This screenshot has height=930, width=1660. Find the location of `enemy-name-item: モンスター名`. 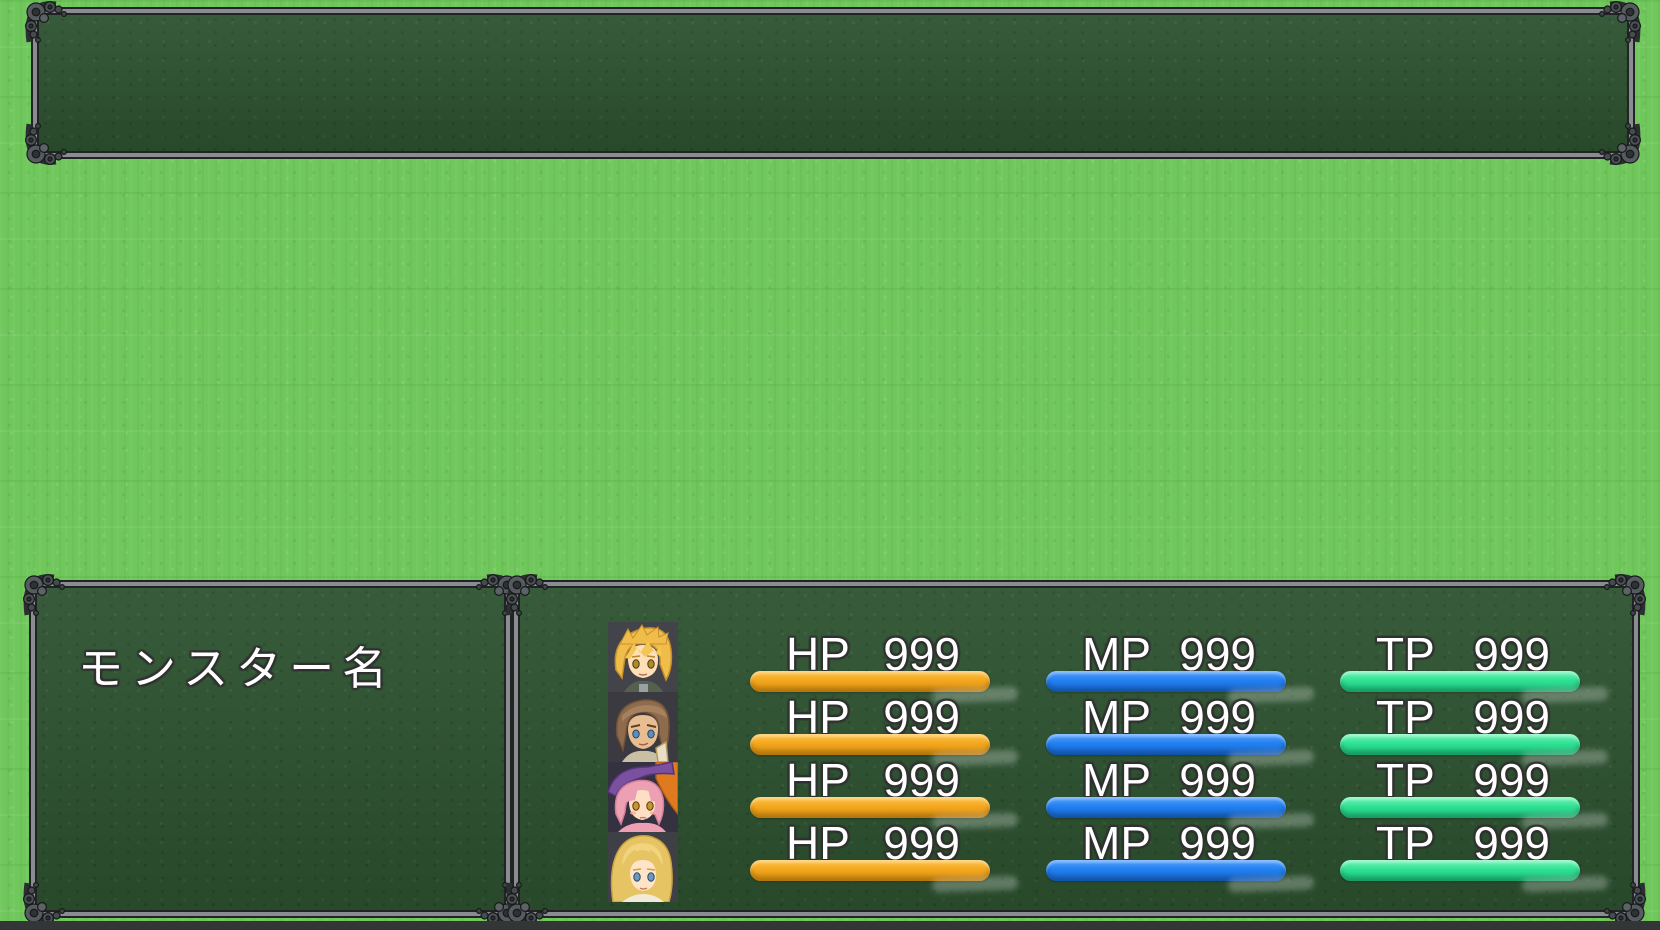

enemy-name-item: モンスター名 is located at coordinates (237, 668).